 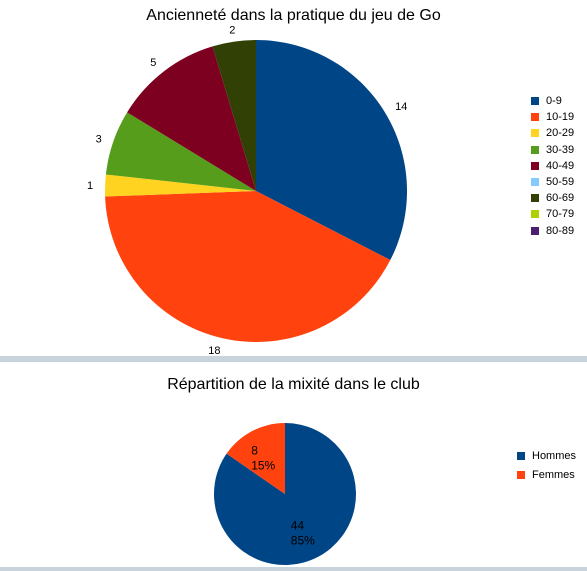 What do you see at coordinates (293, 384) in the screenshot?
I see `chart-title: Répartition de la mixité dans le club` at bounding box center [293, 384].